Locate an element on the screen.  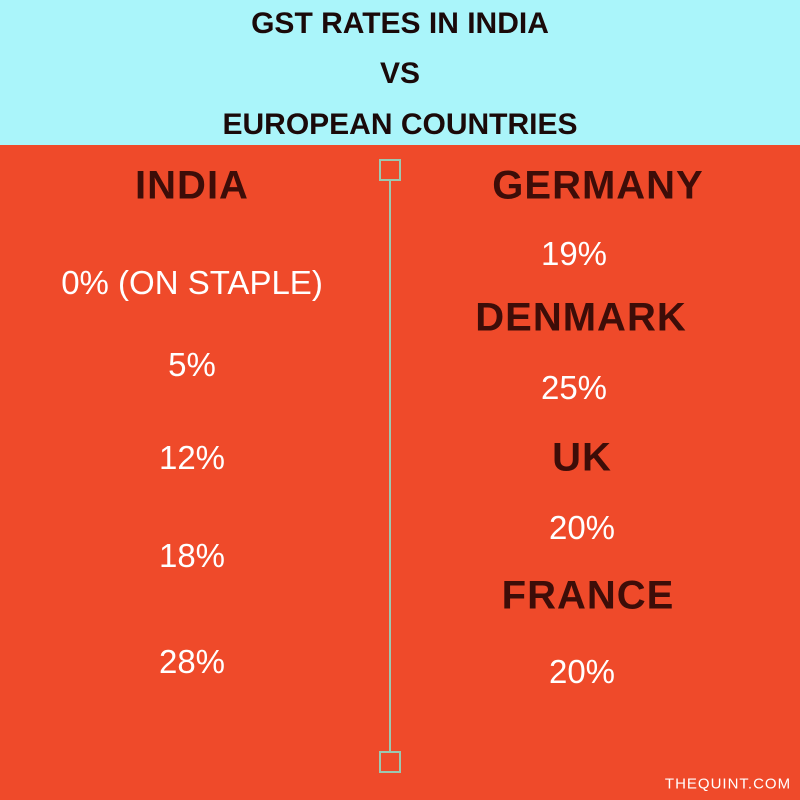
rate: 18% is located at coordinates (192, 555).